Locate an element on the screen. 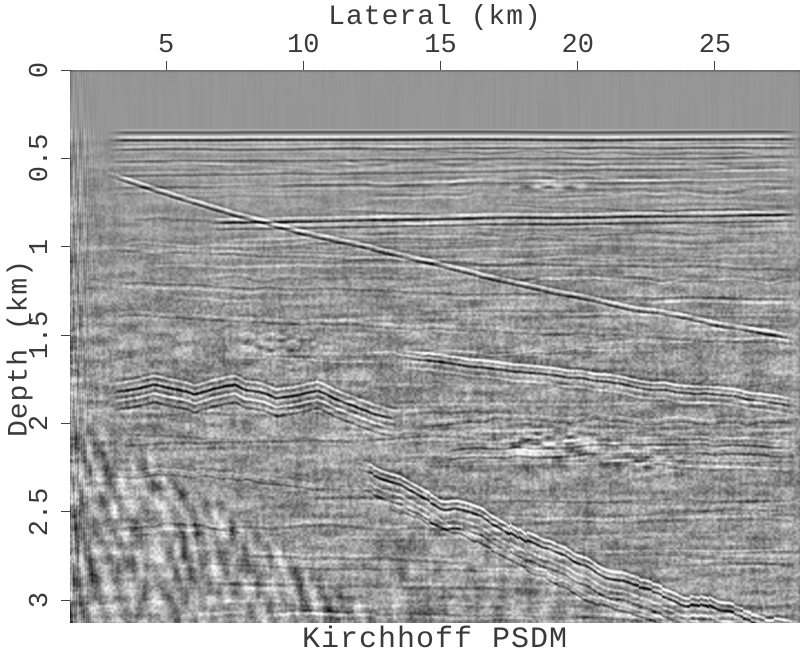  y-tick-label: 0 is located at coordinates (41, 70).